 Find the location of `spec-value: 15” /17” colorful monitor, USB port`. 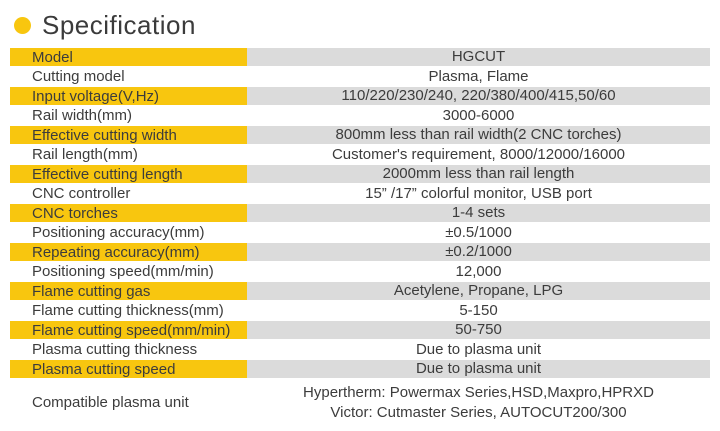

spec-value: 15” /17” colorful monitor, USB port is located at coordinates (478, 193).